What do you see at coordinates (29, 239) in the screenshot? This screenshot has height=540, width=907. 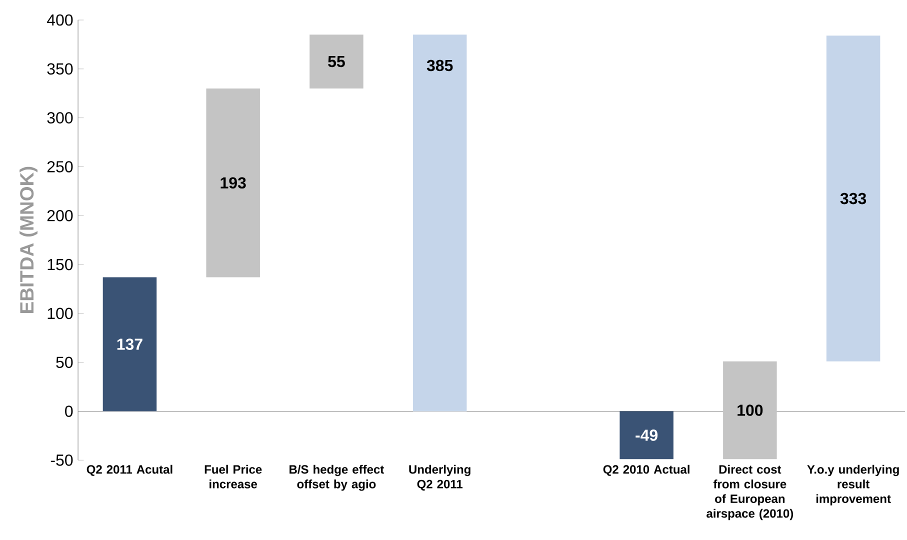 I see `y-axis-title: EBITDA (MNOK)` at bounding box center [29, 239].